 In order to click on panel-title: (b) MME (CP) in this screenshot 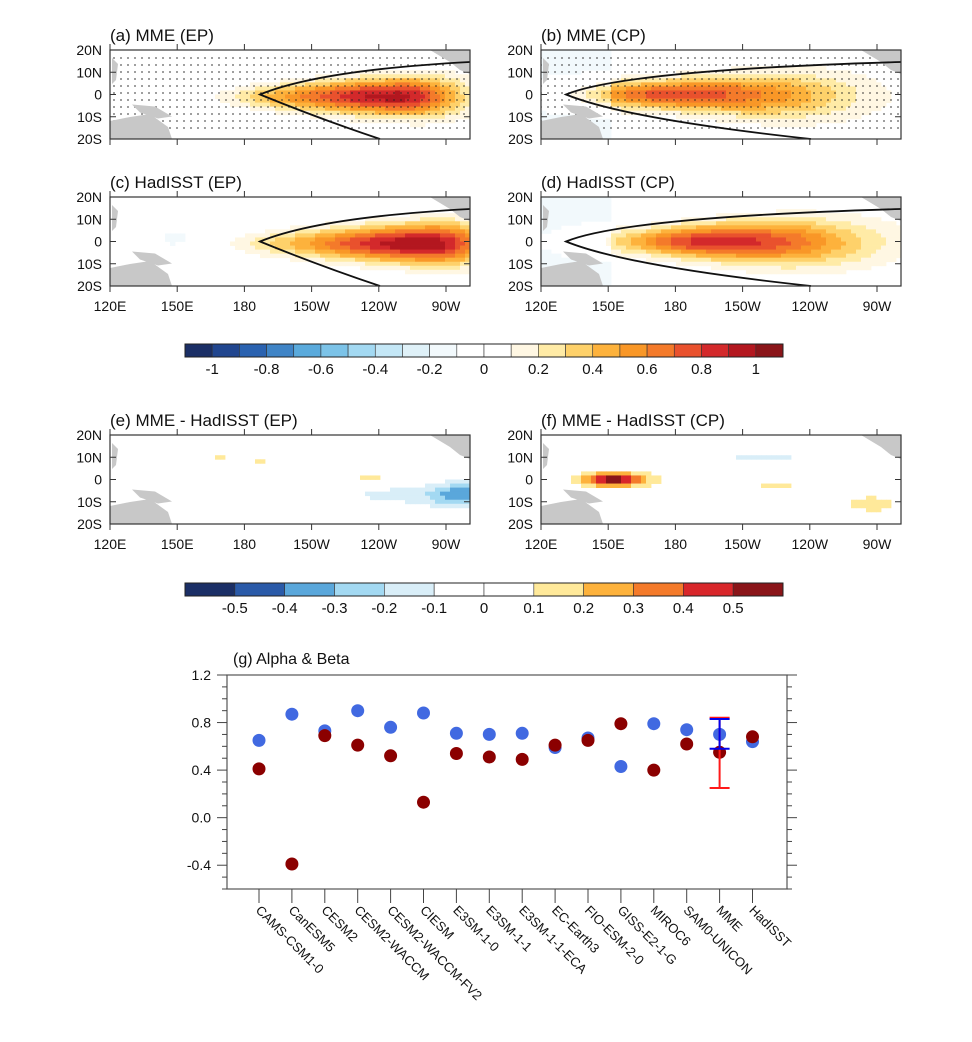, I will do `click(593, 35)`.